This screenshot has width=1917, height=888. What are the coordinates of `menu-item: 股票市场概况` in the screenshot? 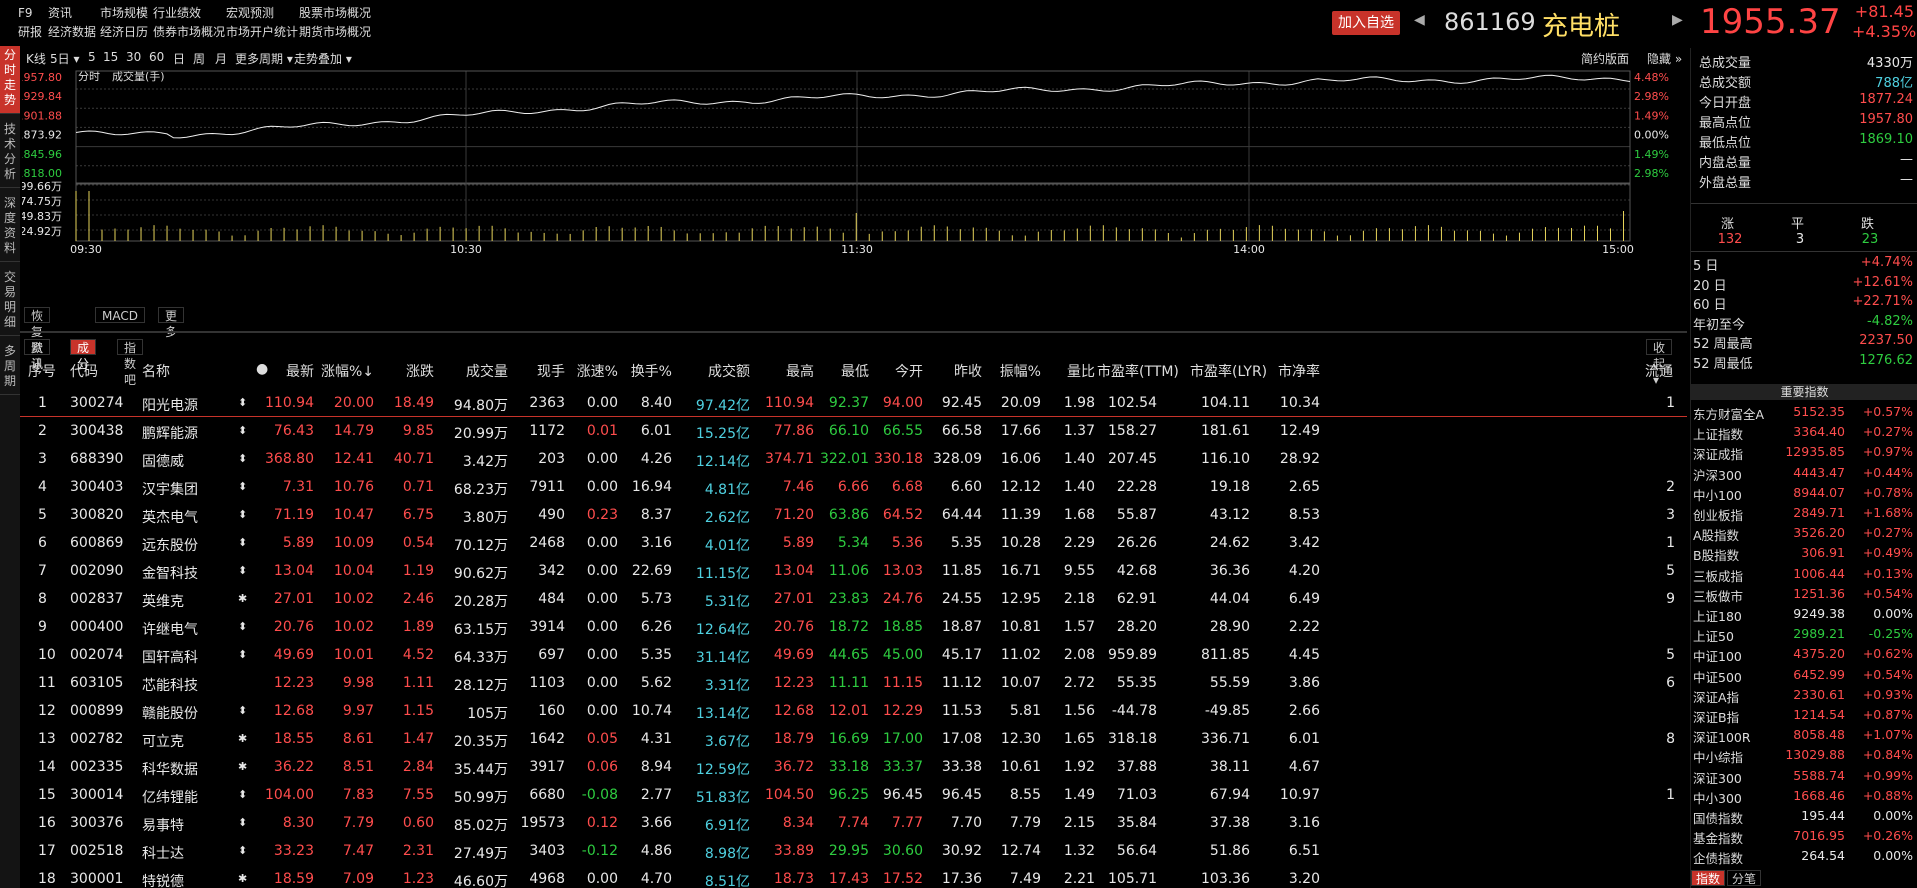 It's located at (335, 13).